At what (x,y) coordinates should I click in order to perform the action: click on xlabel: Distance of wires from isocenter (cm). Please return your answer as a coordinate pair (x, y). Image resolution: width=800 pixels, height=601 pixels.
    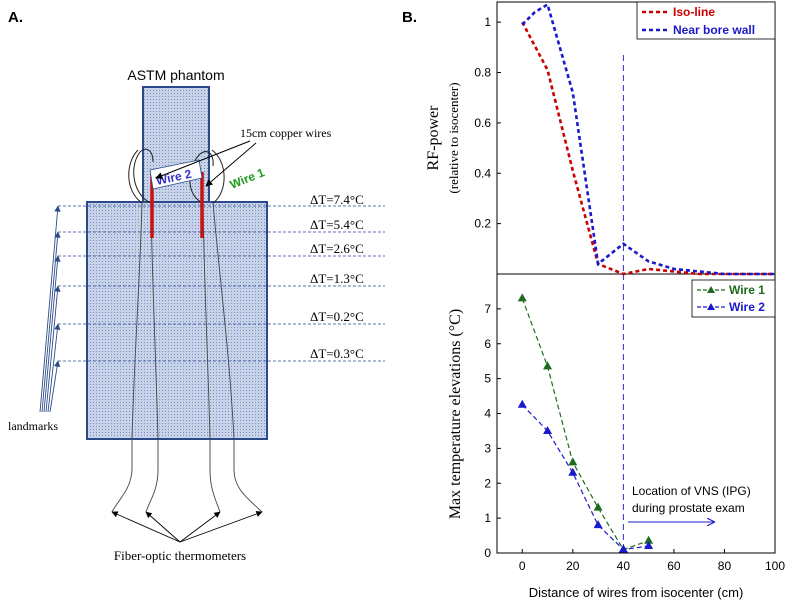
    Looking at the image, I should click on (636, 592).